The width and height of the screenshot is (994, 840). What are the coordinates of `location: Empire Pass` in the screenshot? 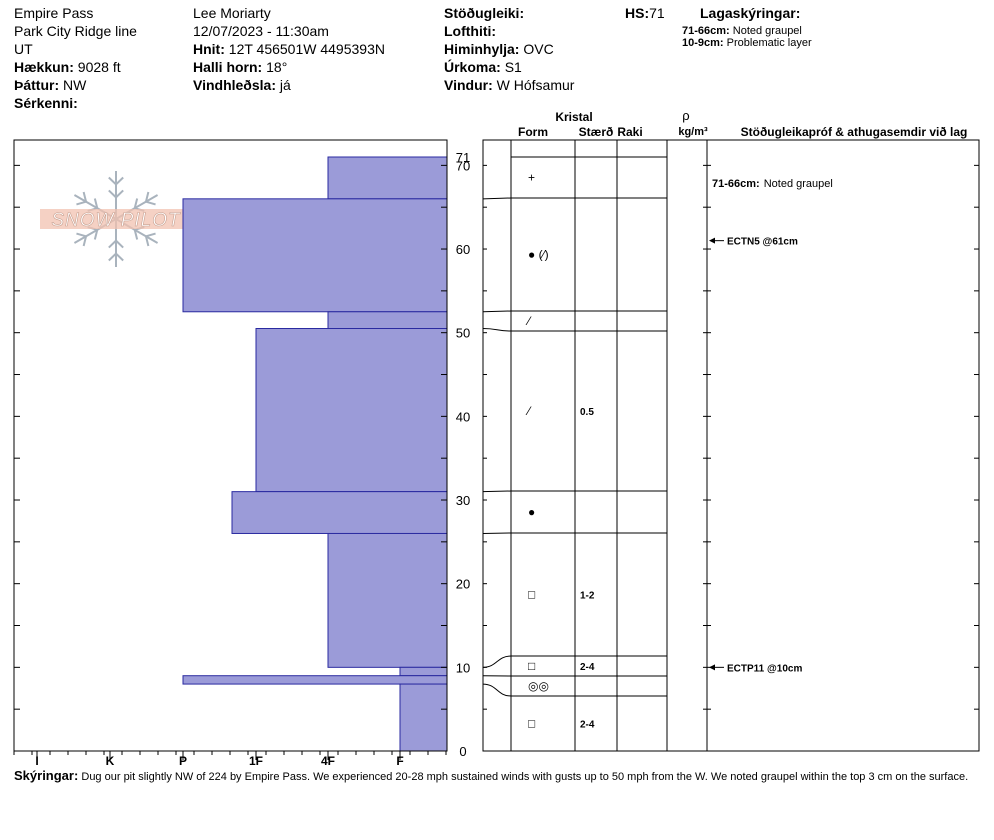 It's located at (54, 13).